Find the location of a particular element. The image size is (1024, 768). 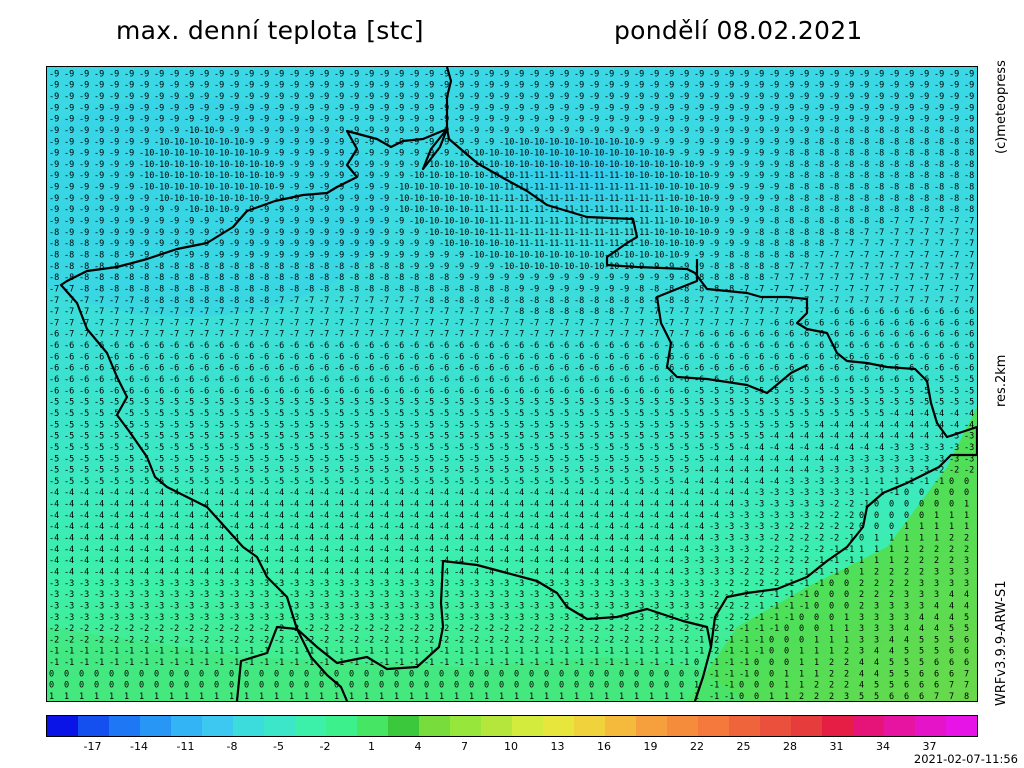

color-scale-tick-label: 22 is located at coordinates (697, 746).